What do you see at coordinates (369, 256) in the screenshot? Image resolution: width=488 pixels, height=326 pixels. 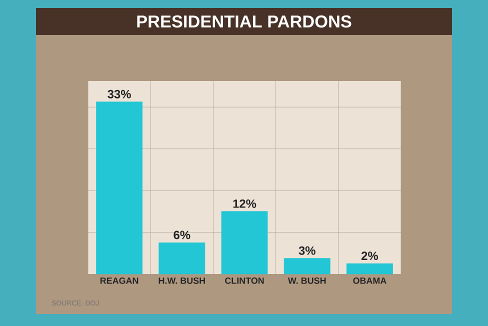 I see `data-label: 2%` at bounding box center [369, 256].